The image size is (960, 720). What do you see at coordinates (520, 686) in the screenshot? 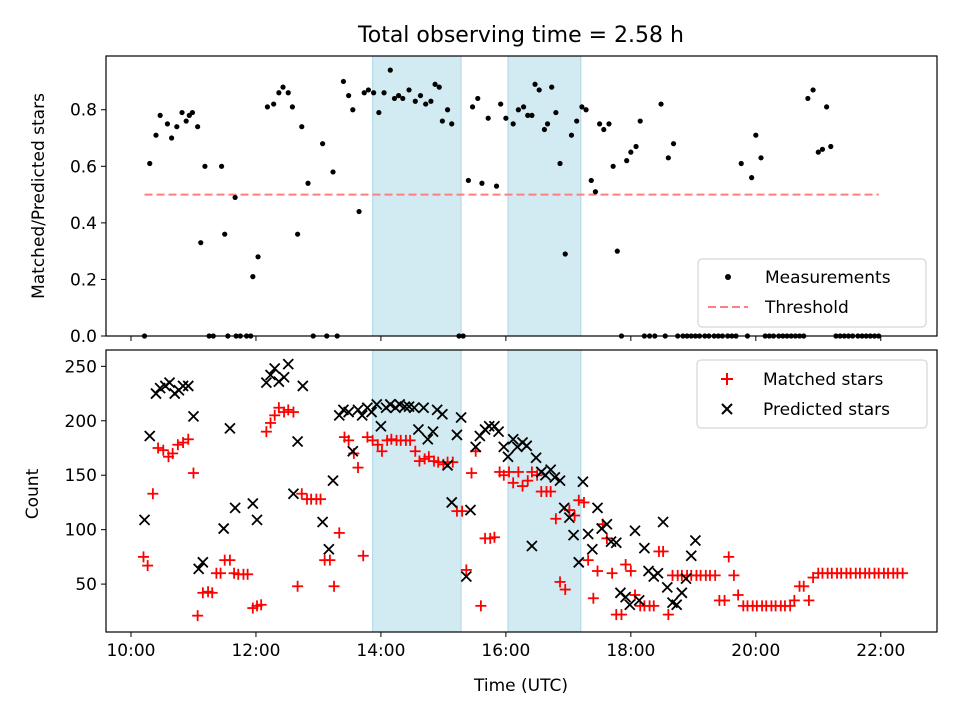
I see `x-axis-label: Time (UTC)` at bounding box center [520, 686].